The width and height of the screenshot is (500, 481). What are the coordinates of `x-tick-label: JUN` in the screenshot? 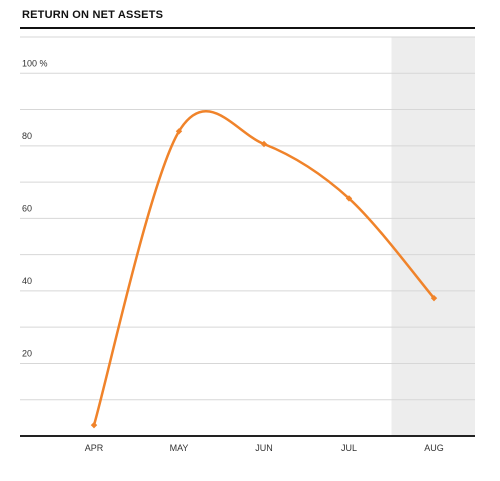 It's located at (264, 448).